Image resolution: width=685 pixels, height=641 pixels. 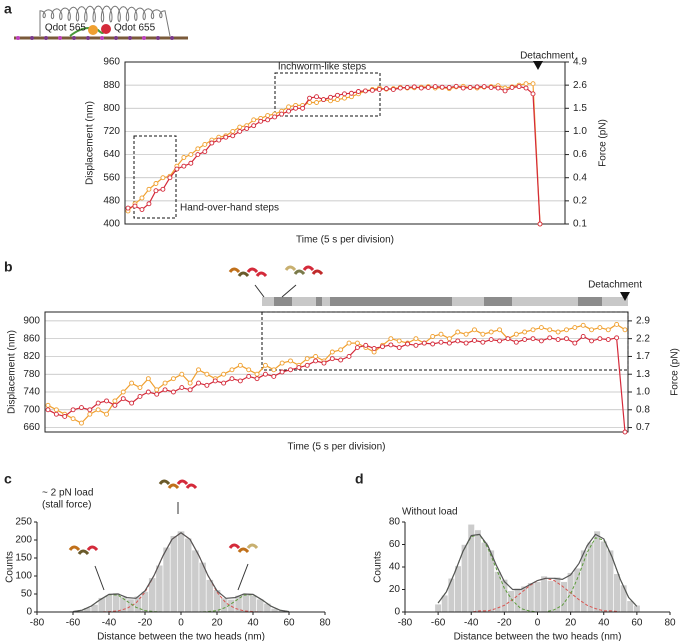 What do you see at coordinates (395, 567) in the screenshot?
I see `y-tick-label: 40` at bounding box center [395, 567].